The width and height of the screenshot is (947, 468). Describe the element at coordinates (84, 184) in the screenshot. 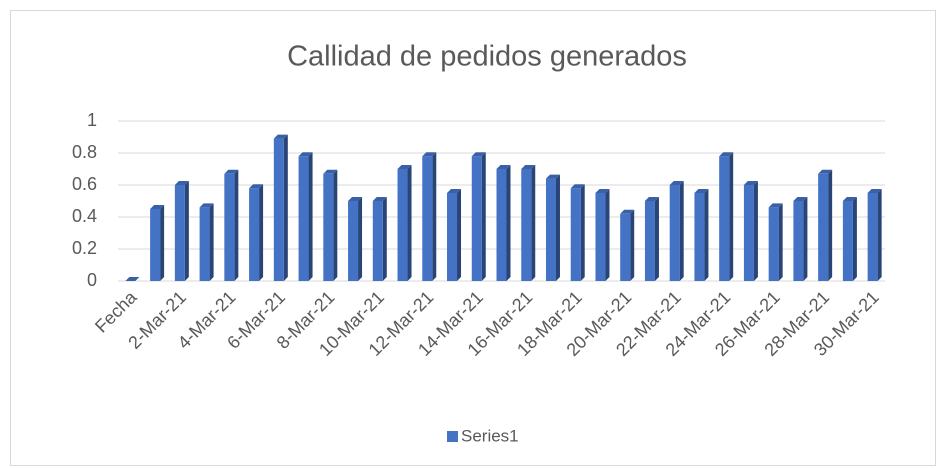

I see `y-tick-label: 0.6` at that location.